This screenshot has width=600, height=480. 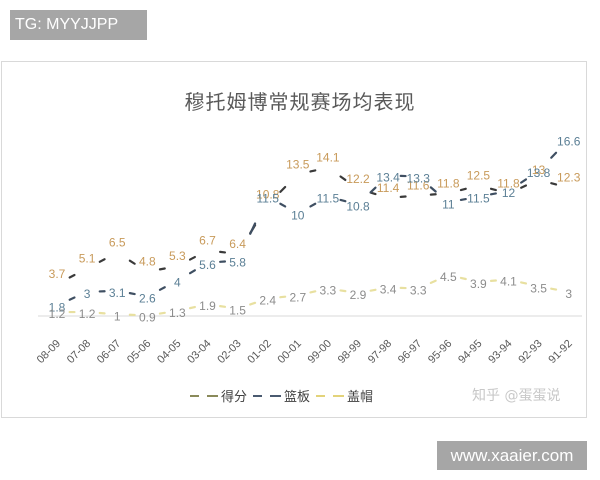 I want to click on data-label: 1.2, so click(x=57, y=314).